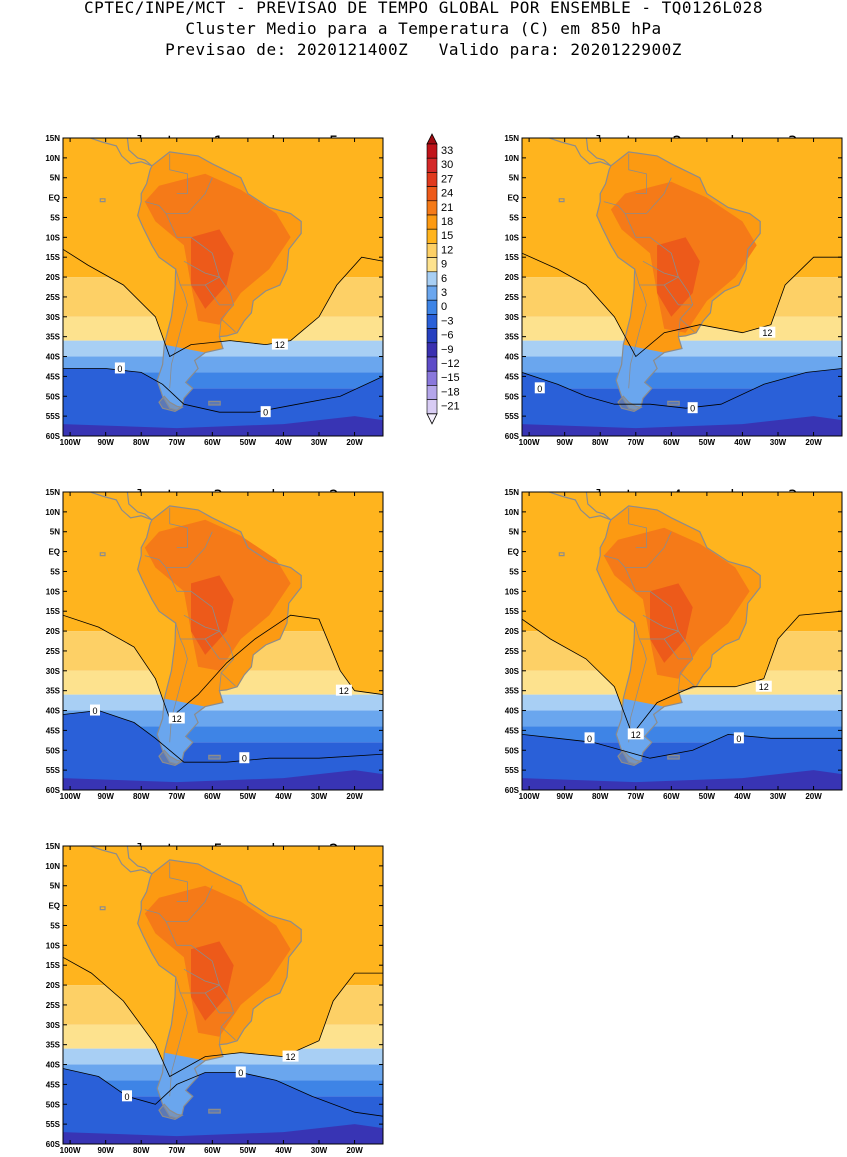 Image resolution: width=847 pixels, height=1157 pixels. I want to click on colorbar-level-label: 24, so click(447, 194).